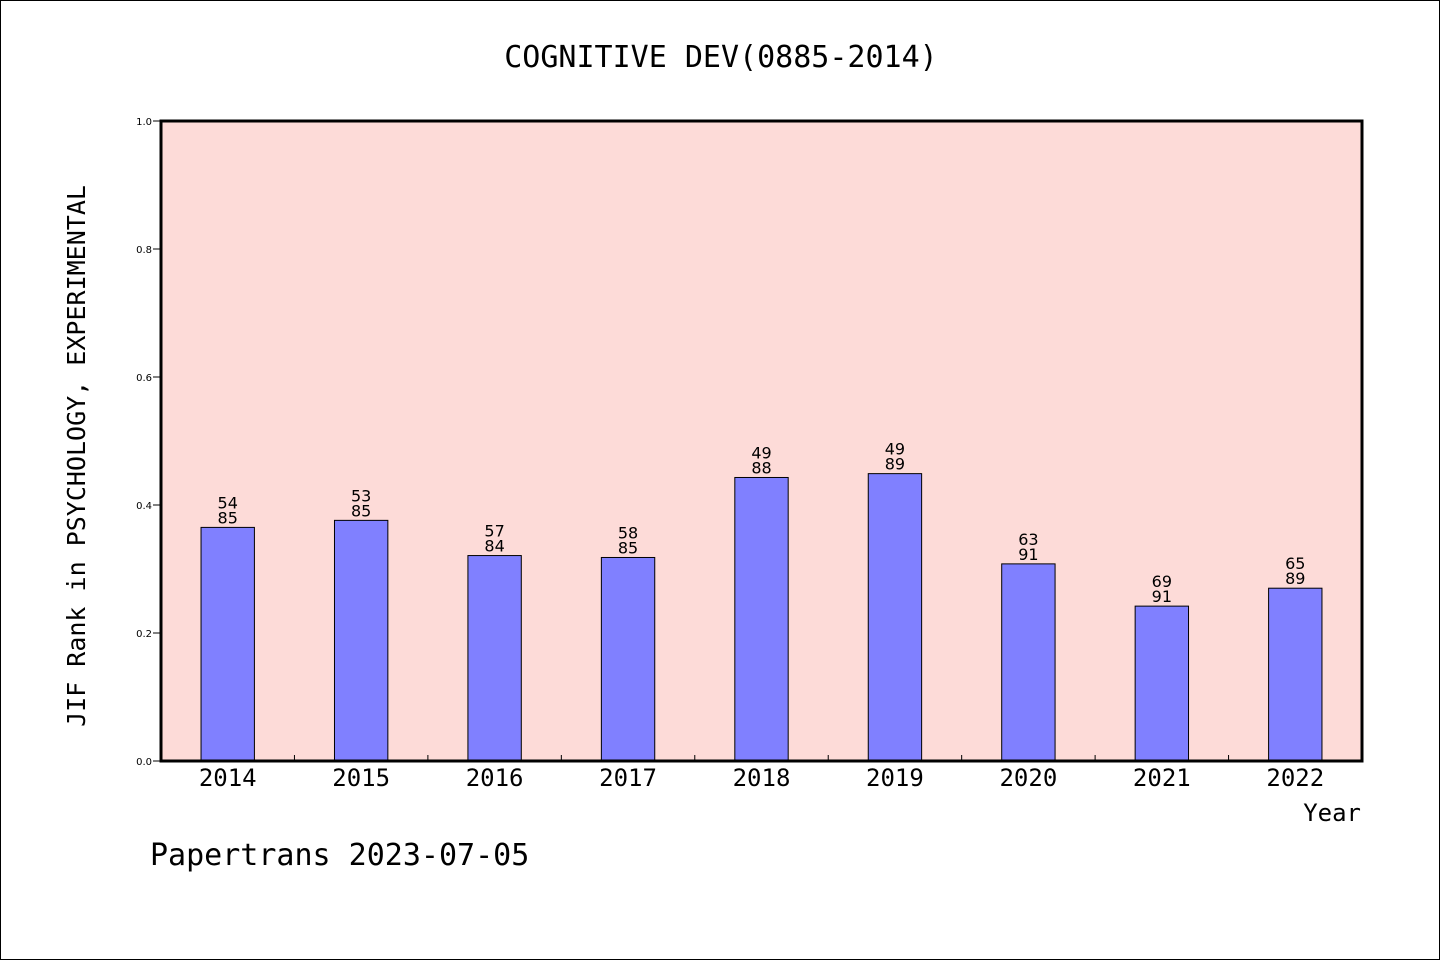 The height and width of the screenshot is (961, 1440). I want to click on data-label-rank: 54, so click(228, 502).